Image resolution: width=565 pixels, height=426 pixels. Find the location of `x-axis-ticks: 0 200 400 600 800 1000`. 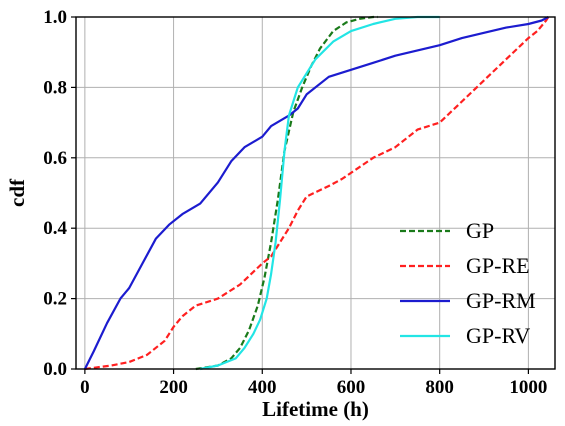

x-axis-ticks: 0 200 400 600 800 1000 is located at coordinates (313, 383).